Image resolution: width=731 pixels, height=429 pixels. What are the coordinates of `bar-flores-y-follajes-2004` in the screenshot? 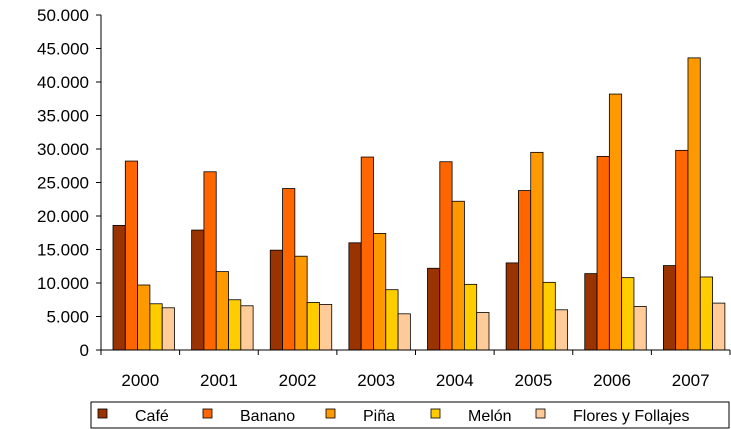 It's located at (483, 331).